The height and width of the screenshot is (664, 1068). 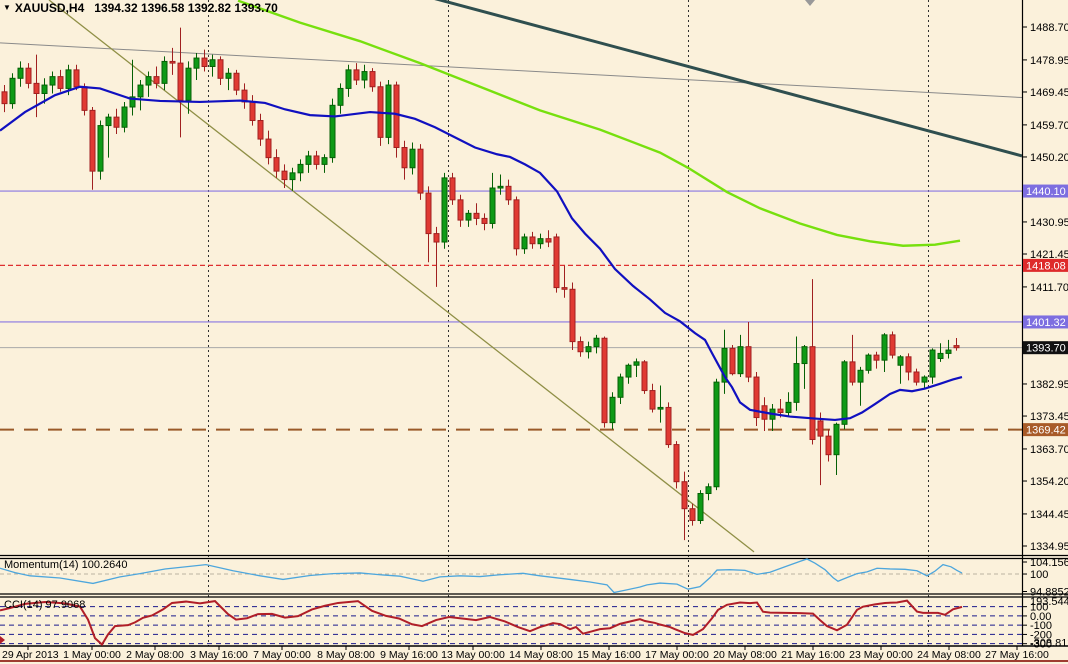 I want to click on cci-grid-label: -100, so click(x=1041, y=626).